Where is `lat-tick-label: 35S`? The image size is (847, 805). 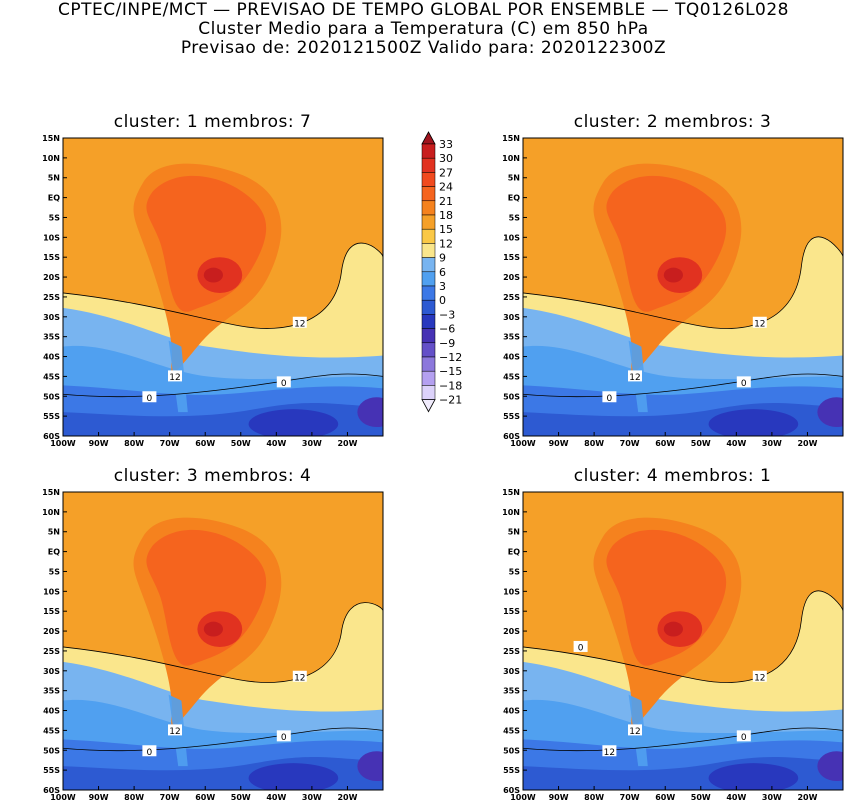
lat-tick-label: 35S is located at coordinates (51, 691).